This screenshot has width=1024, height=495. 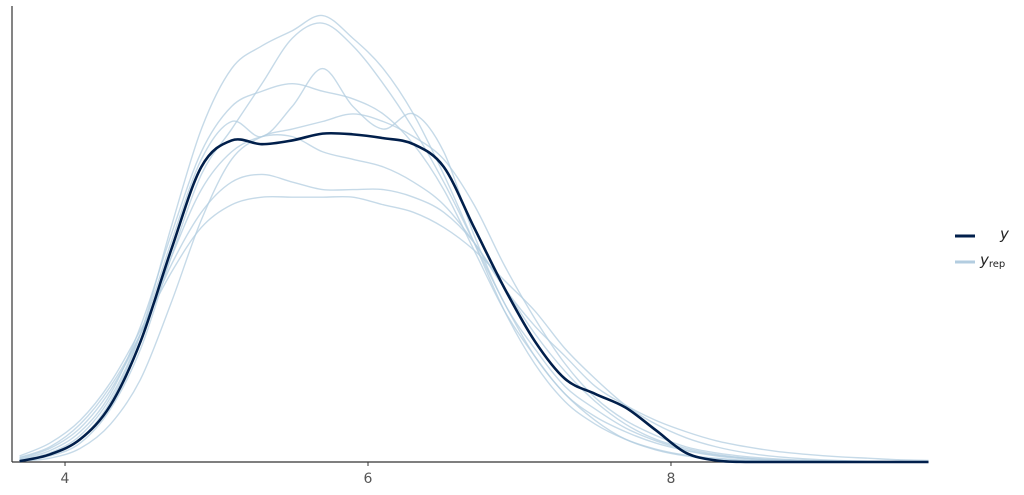 What do you see at coordinates (368, 479) in the screenshot?
I see `x-tick-label: 6` at bounding box center [368, 479].